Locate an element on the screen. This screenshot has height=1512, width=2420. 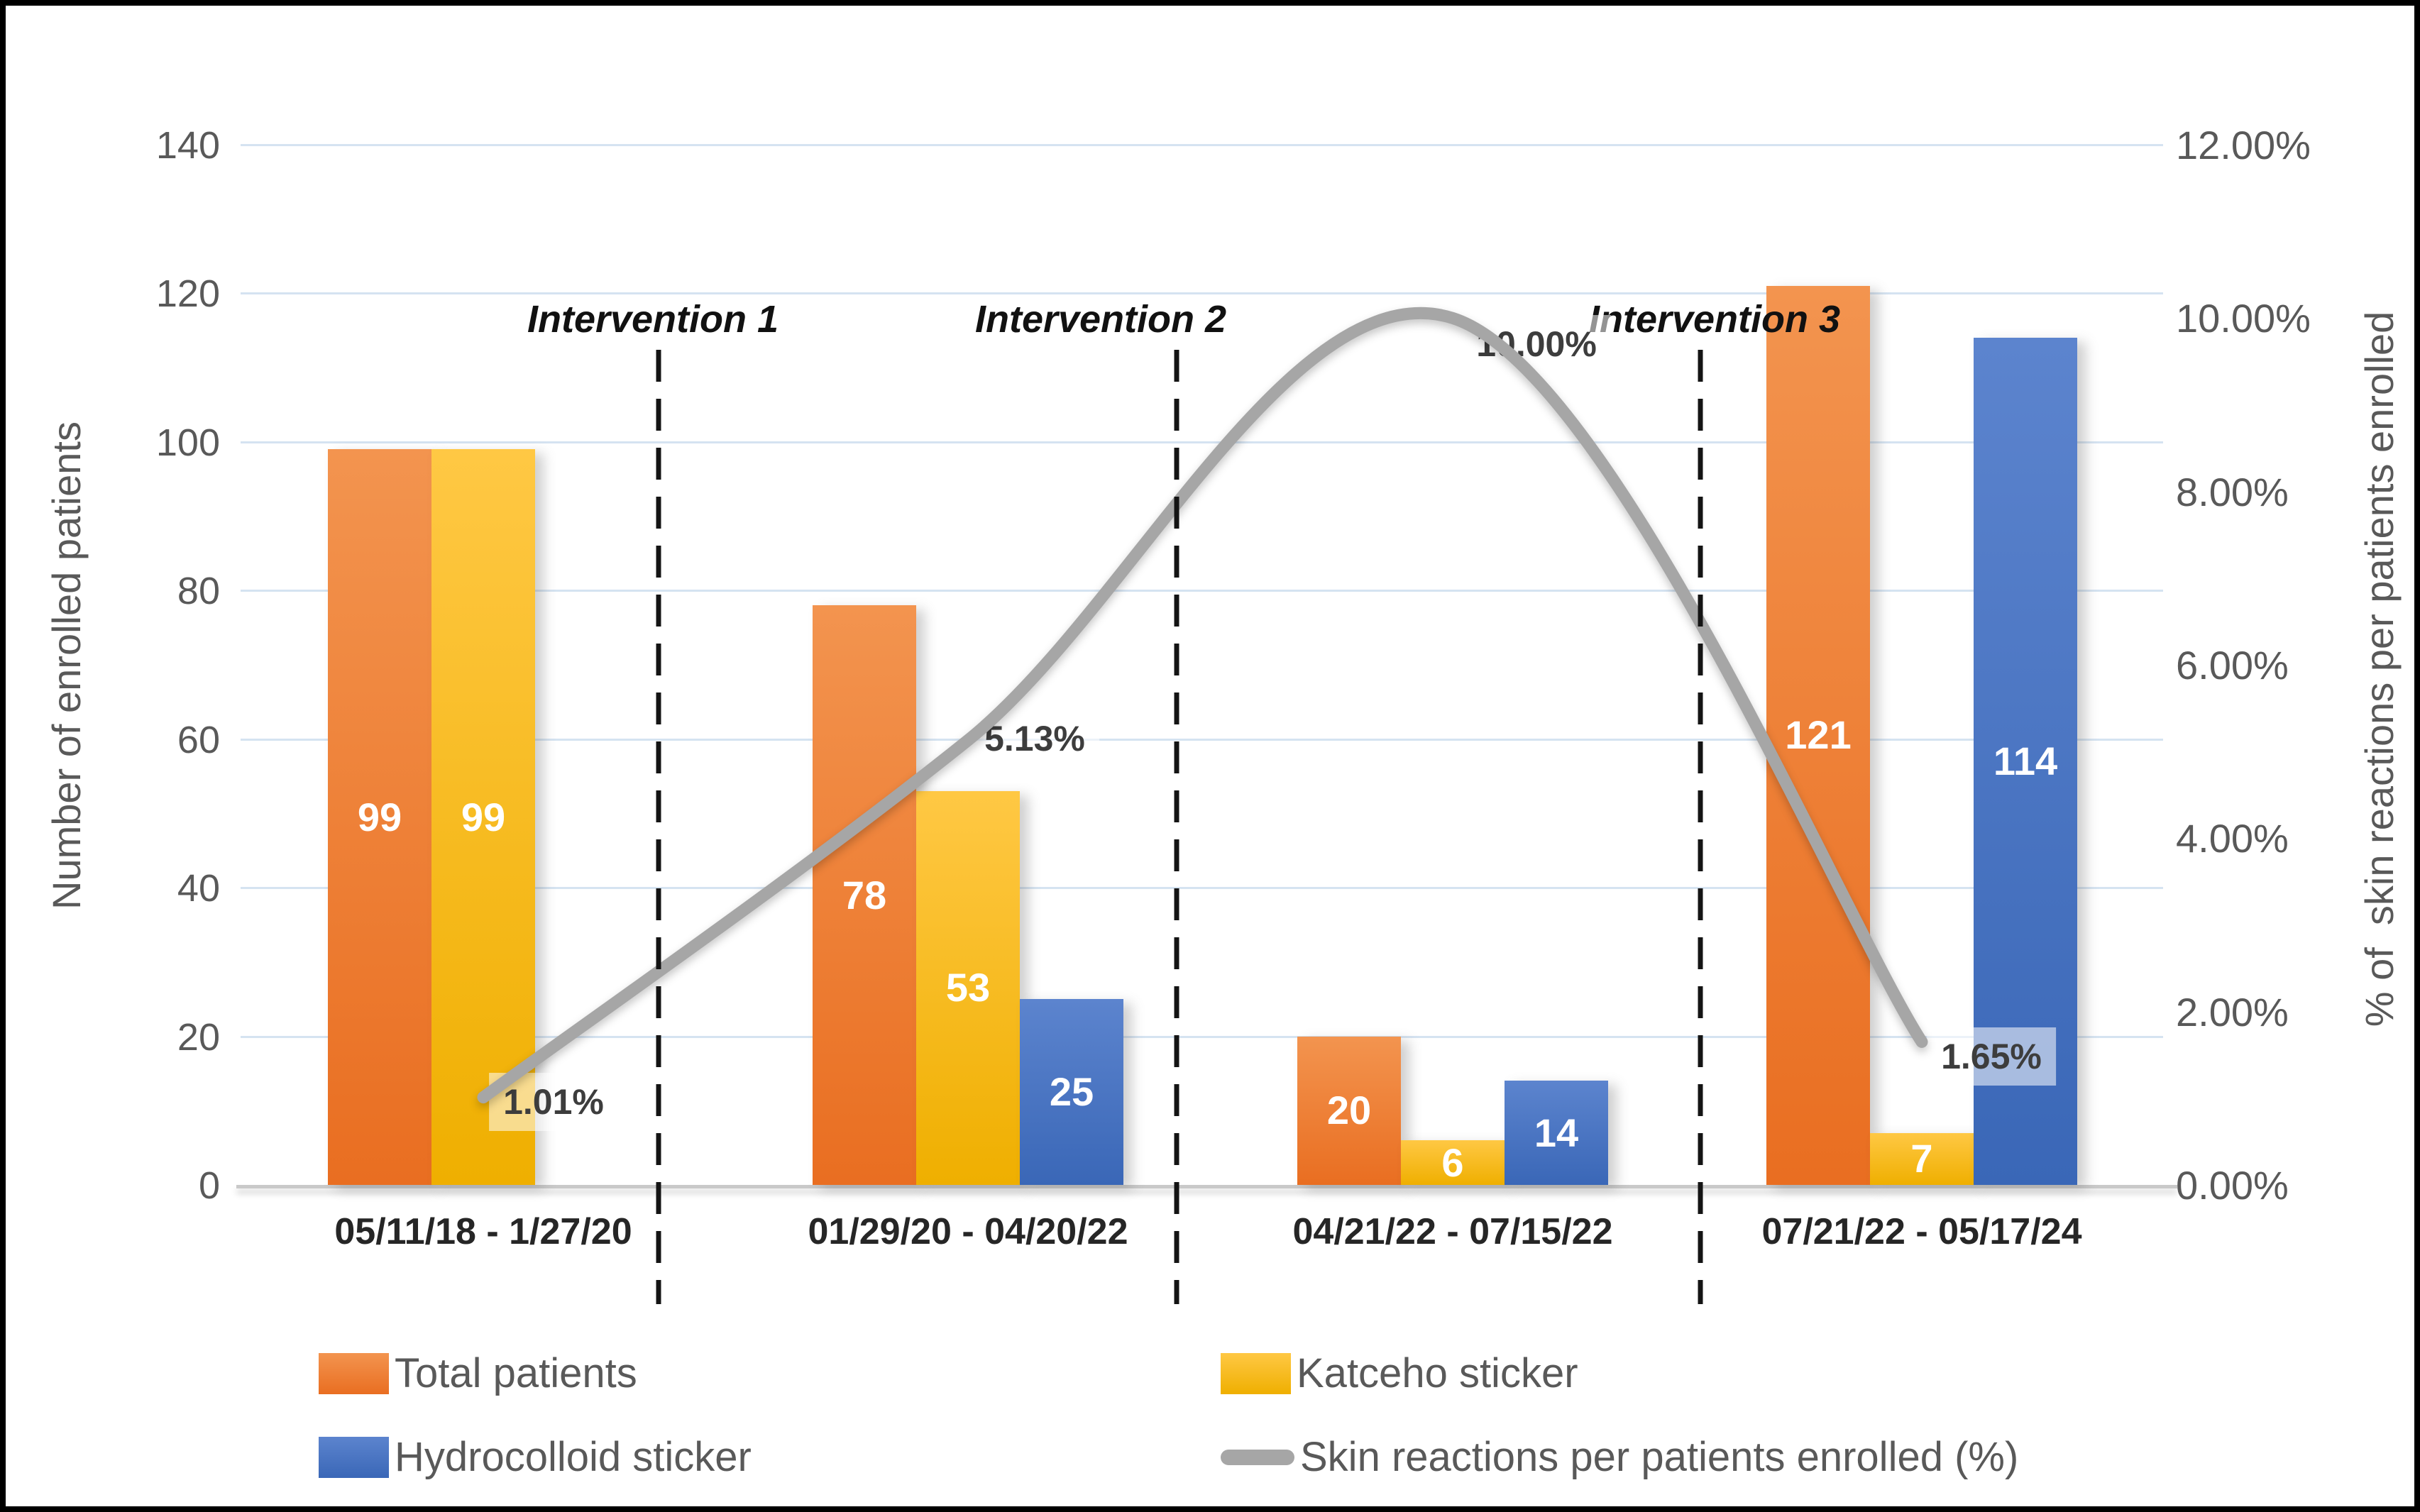
bar-total-patients: 20 is located at coordinates (1349, 1110).